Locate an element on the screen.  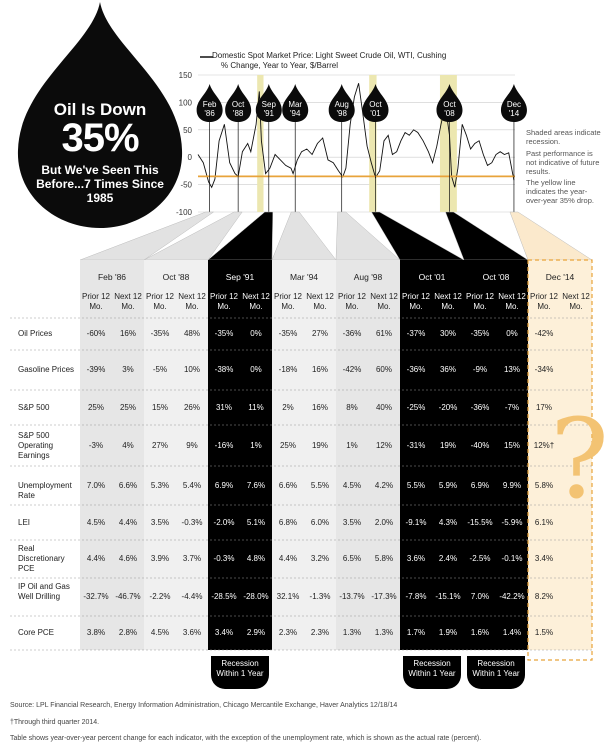
table-cell: -17.3% is located at coordinates (384, 596).